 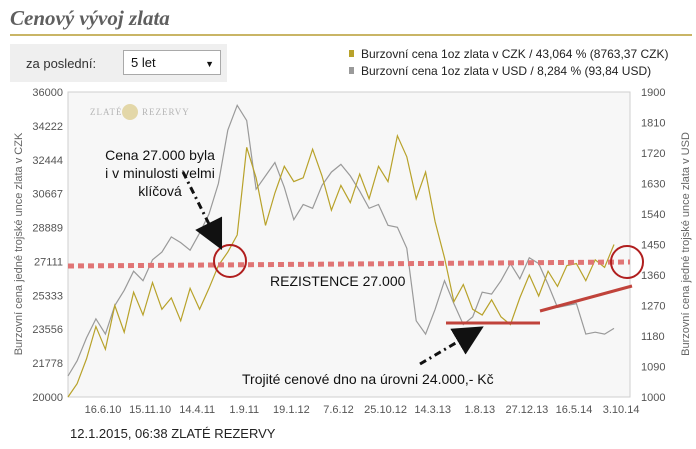 I want to click on y-left-tick-0: 36000, so click(x=47, y=93).